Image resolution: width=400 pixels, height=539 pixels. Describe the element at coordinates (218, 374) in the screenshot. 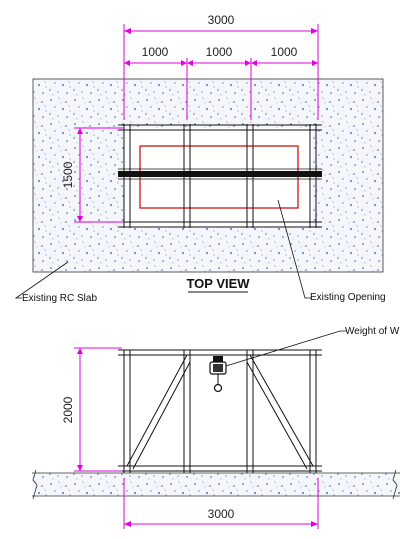

I see `chain-hoist` at that location.